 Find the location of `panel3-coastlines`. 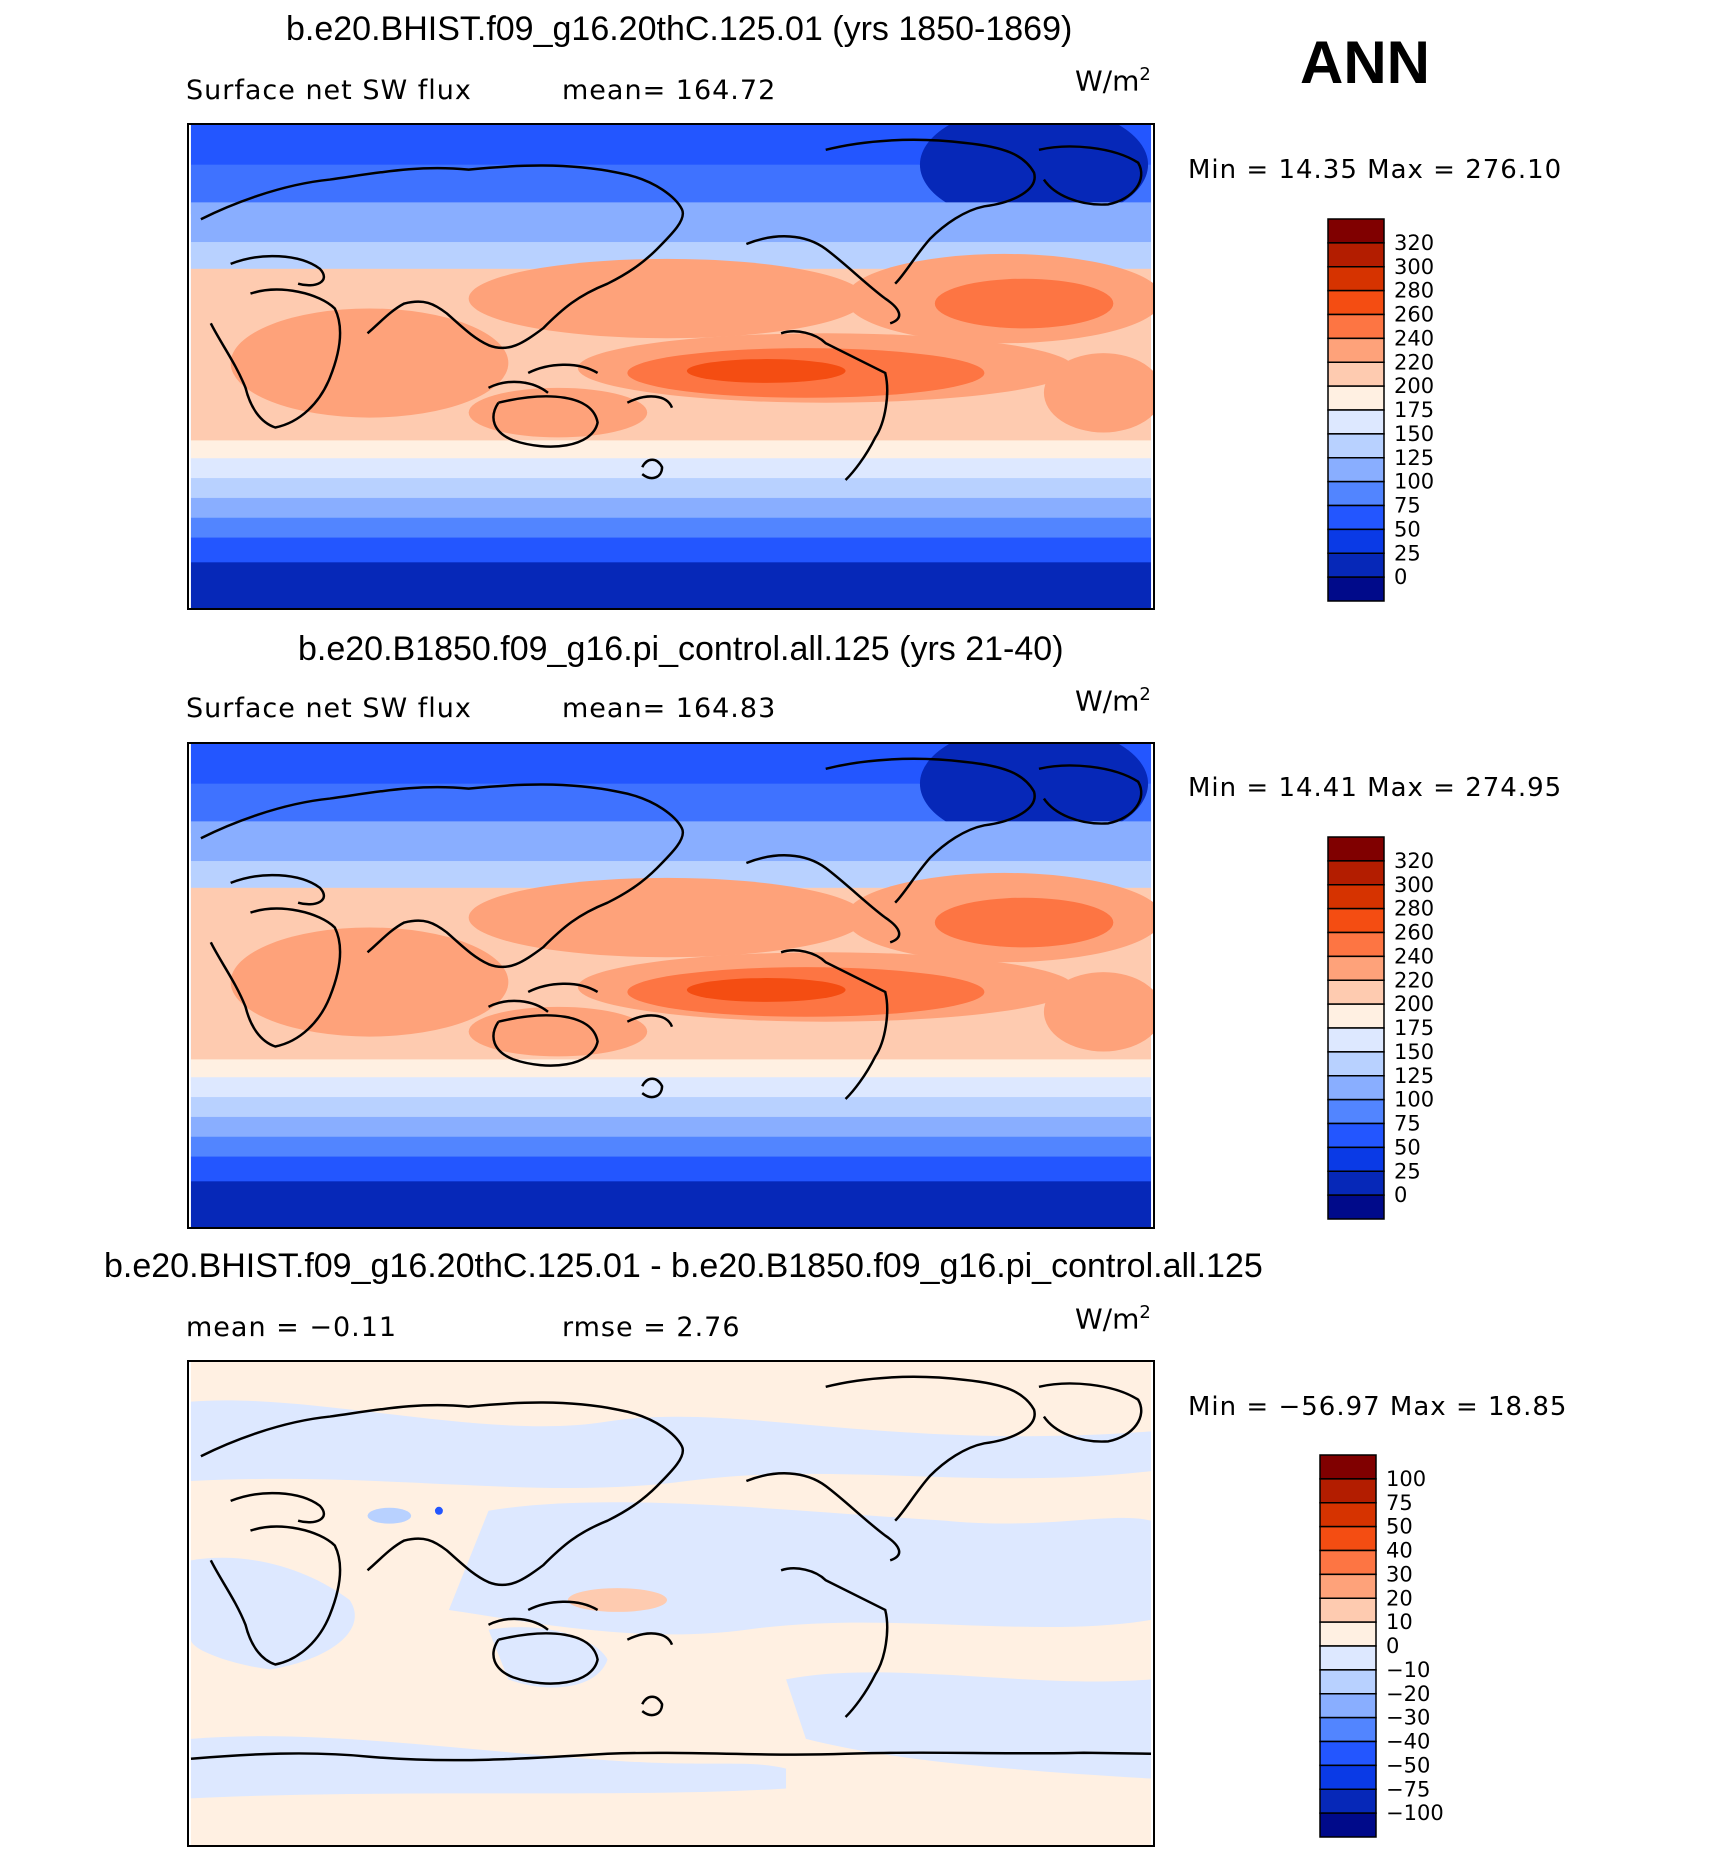

panel3-coastlines is located at coordinates (671, 1568).